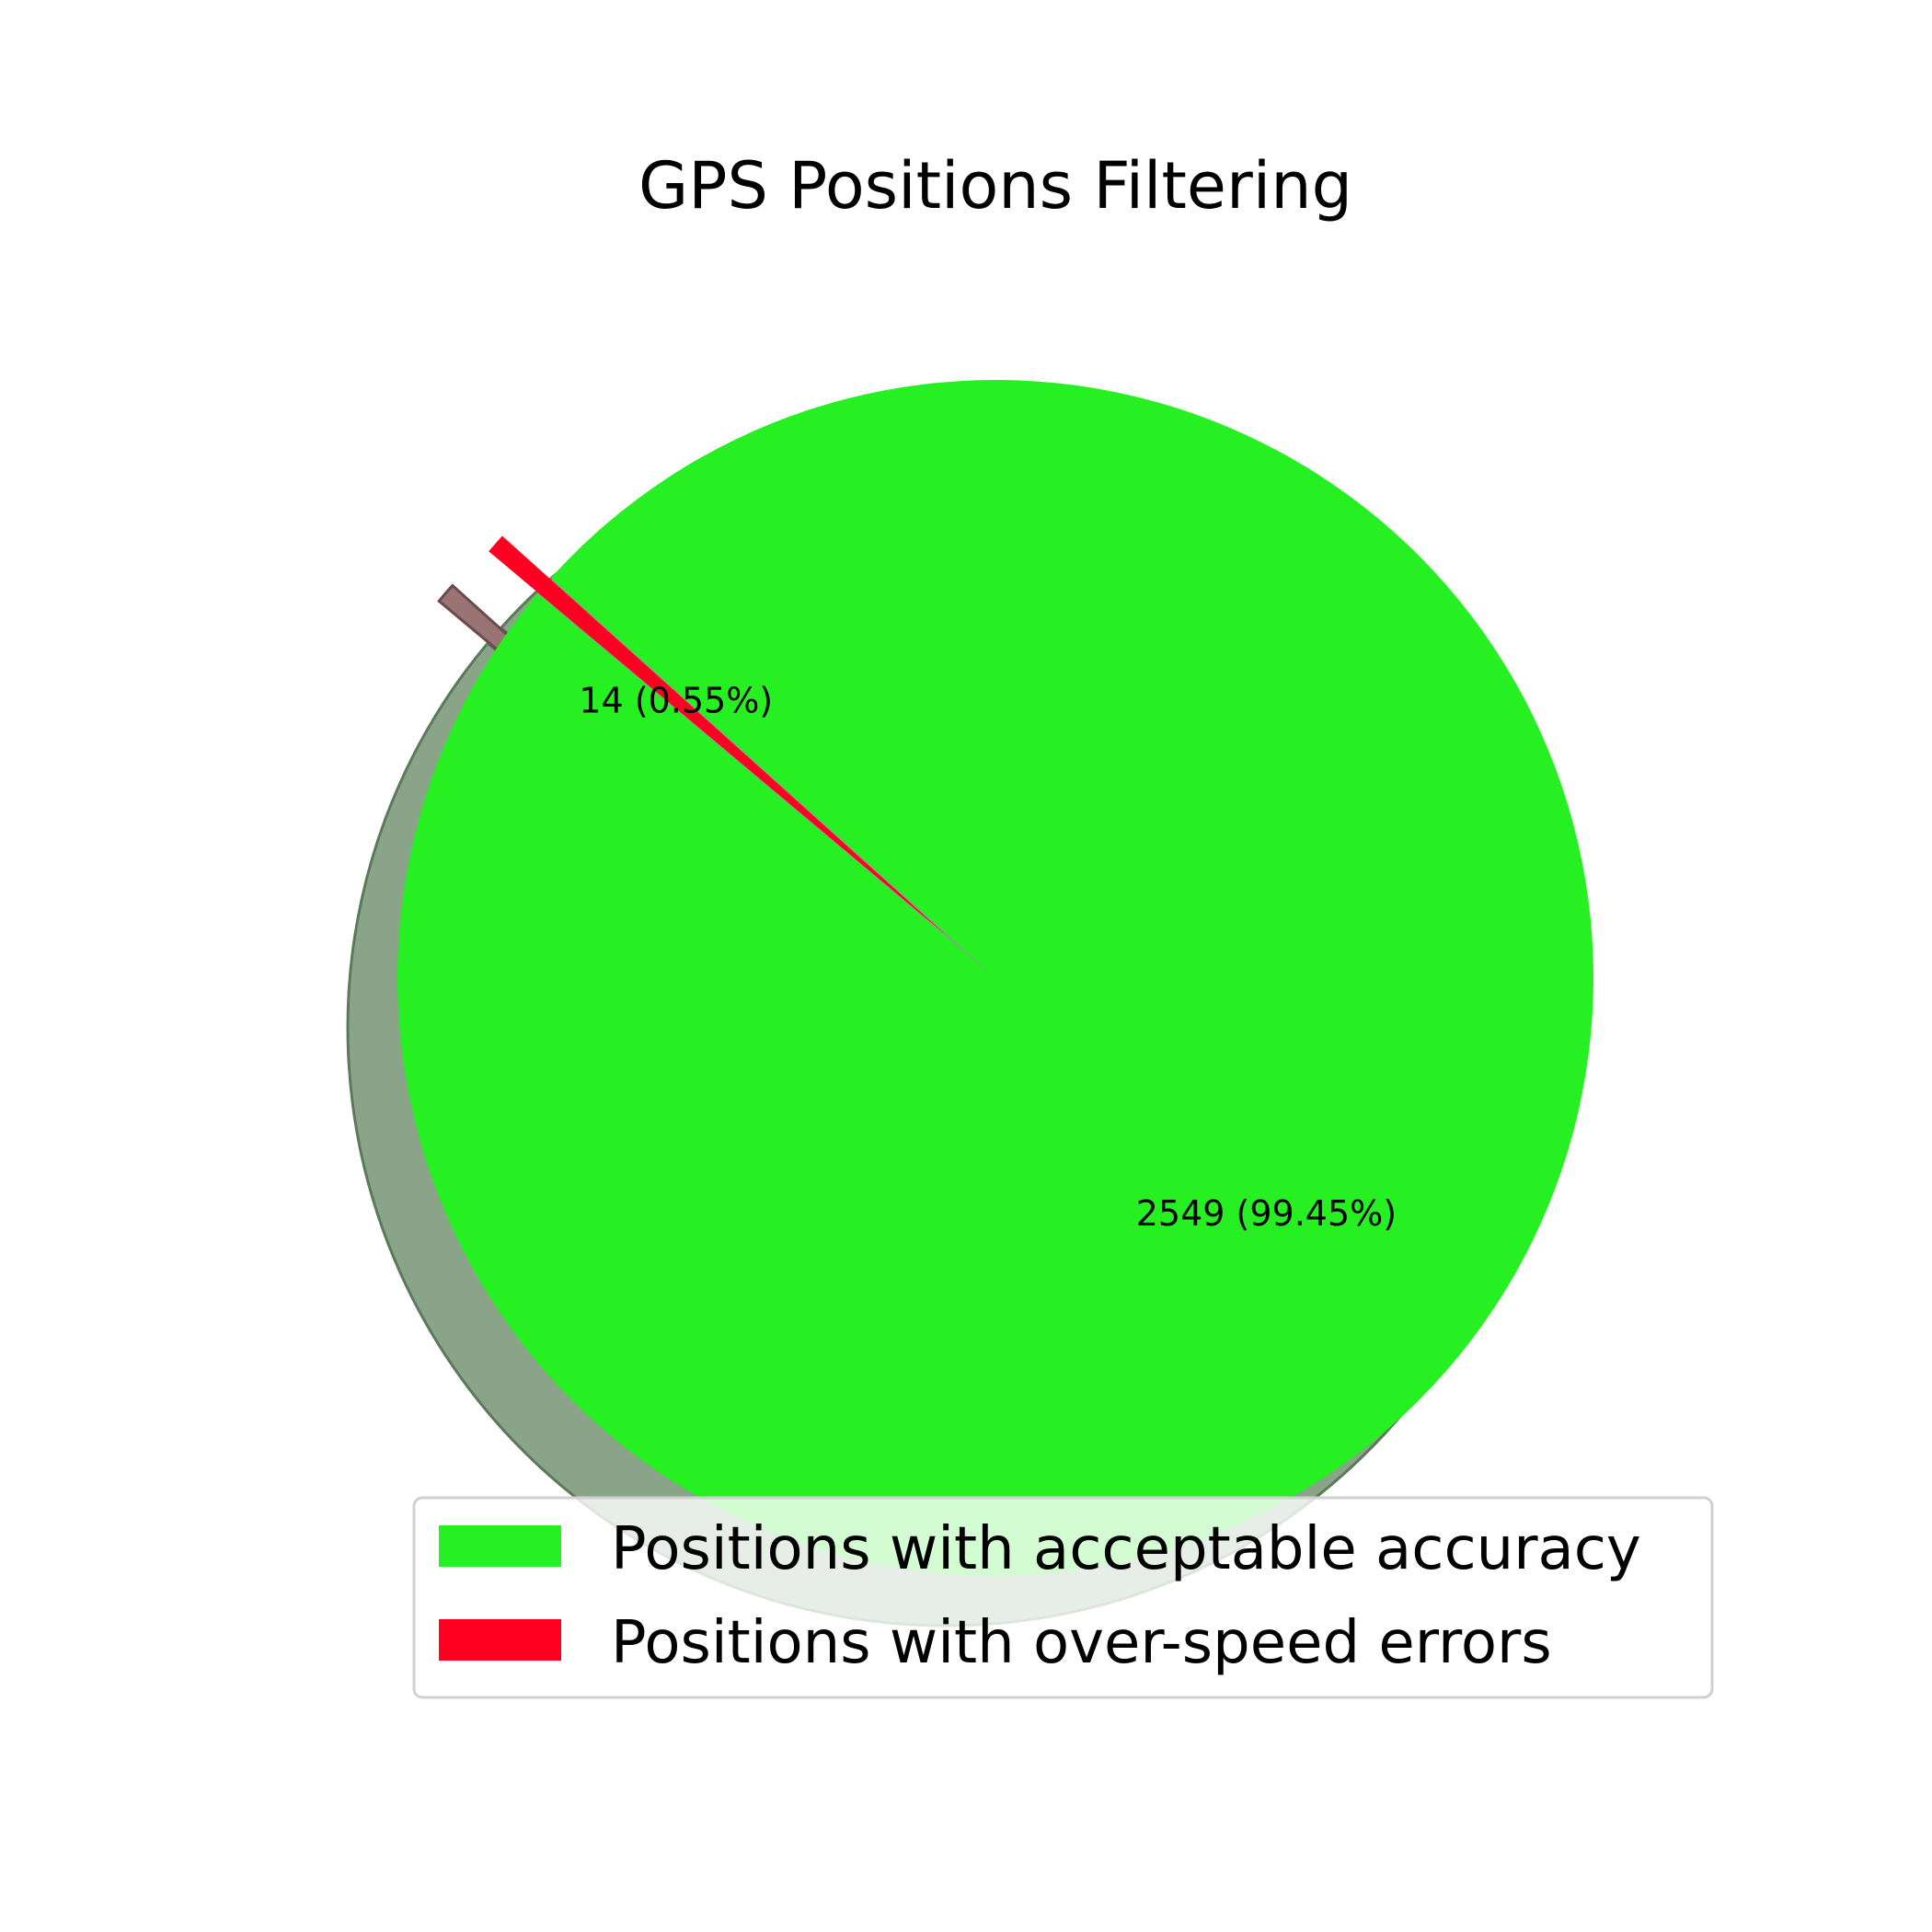  What do you see at coordinates (500, 1546) in the screenshot?
I see `legend-swatch-acceptable` at bounding box center [500, 1546].